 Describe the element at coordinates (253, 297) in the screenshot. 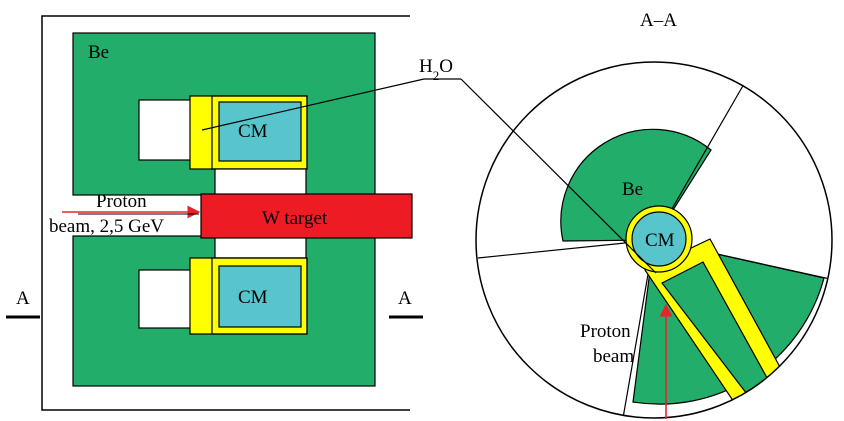

I see `cm-label-lower: CM` at that location.